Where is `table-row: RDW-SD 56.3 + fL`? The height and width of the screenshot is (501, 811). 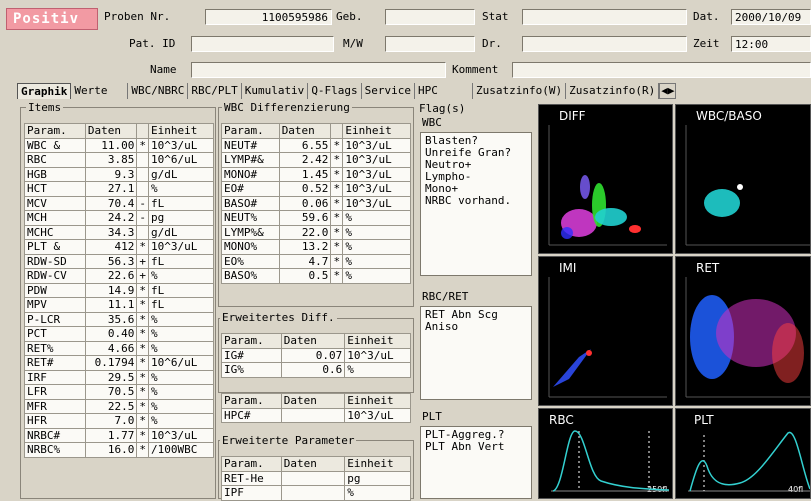
table-row: RDW-SD 56.3 + fL is located at coordinates (119, 261).